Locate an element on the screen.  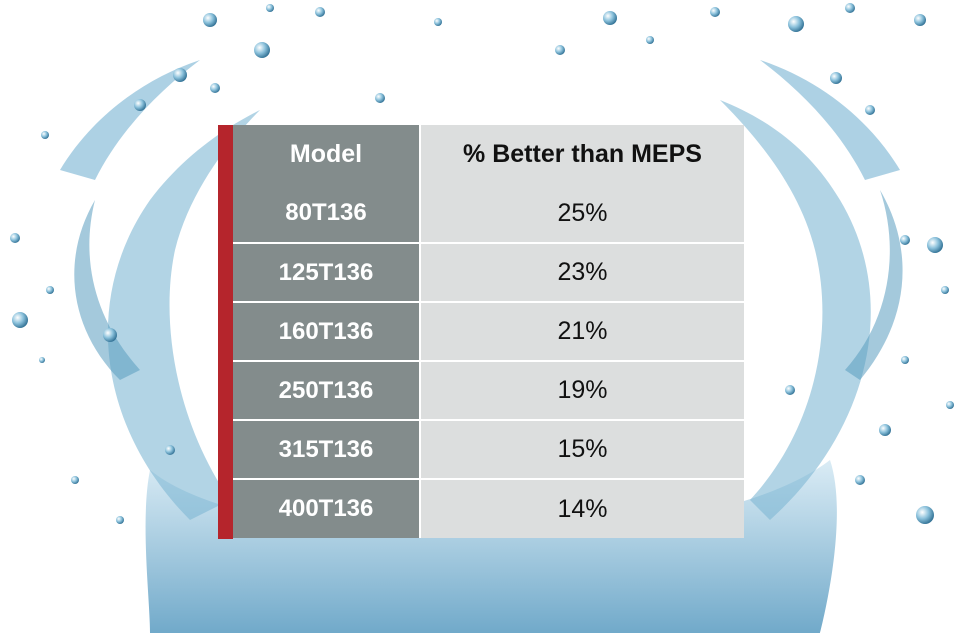
value-cell: 14% is located at coordinates (581, 508).